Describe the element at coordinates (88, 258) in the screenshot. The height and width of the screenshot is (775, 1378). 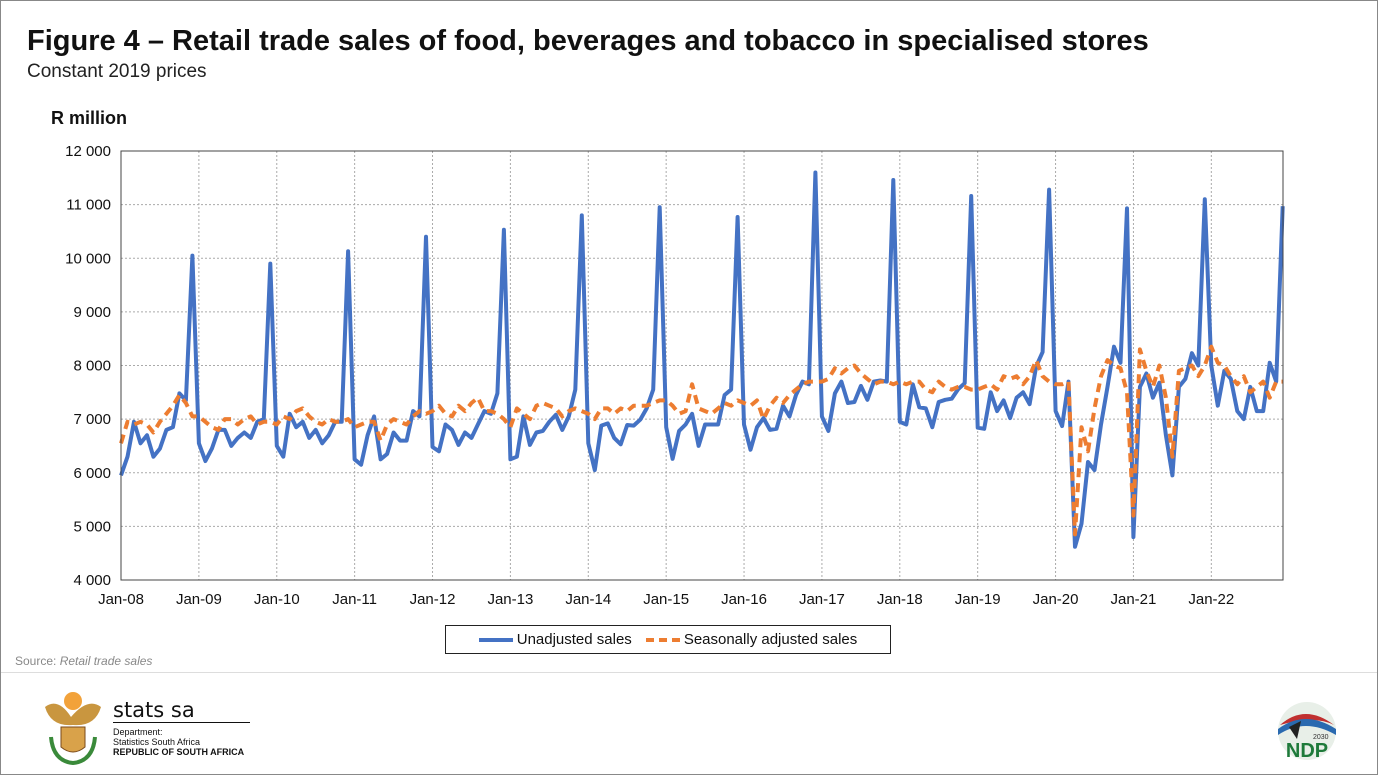
I see `y-tick-label: 10 000` at that location.